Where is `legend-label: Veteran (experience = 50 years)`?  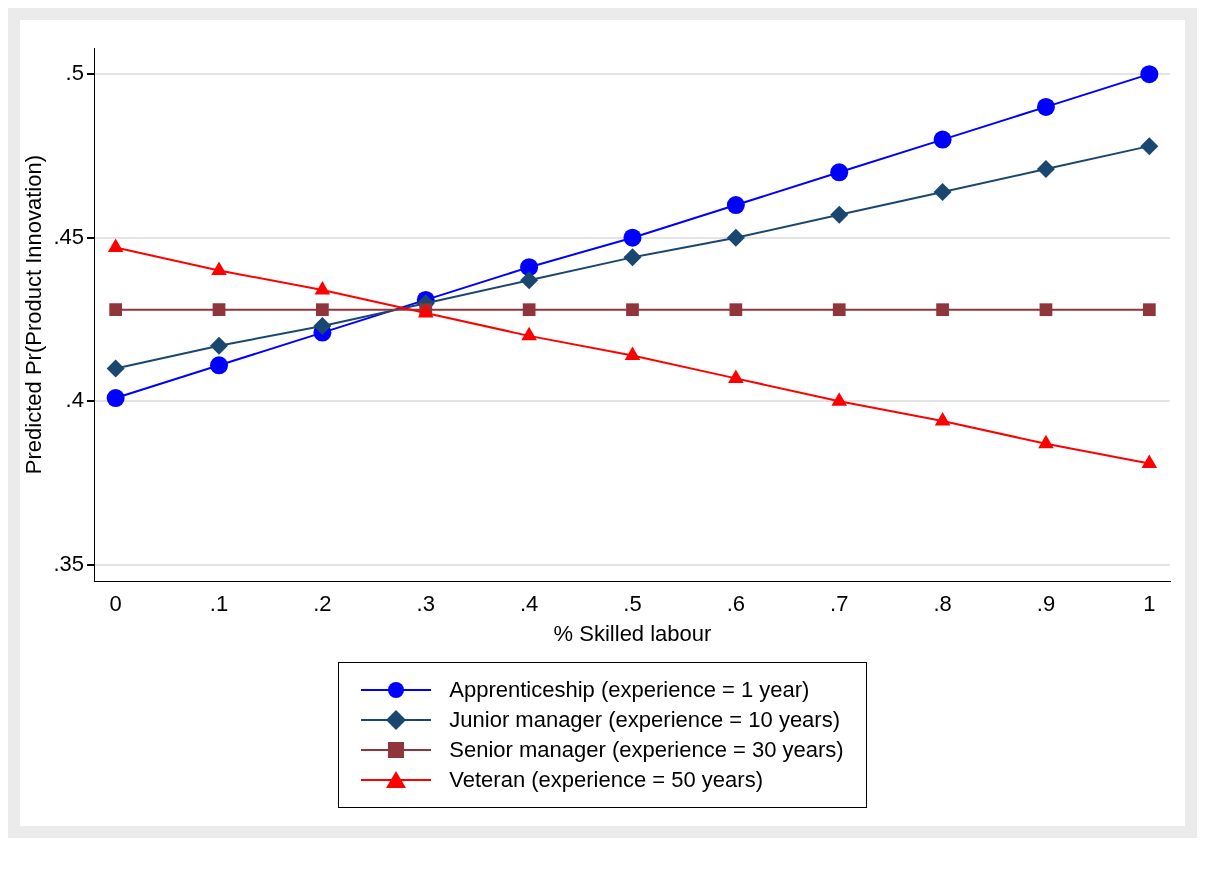
legend-label: Veteran (experience = 50 years) is located at coordinates (606, 780).